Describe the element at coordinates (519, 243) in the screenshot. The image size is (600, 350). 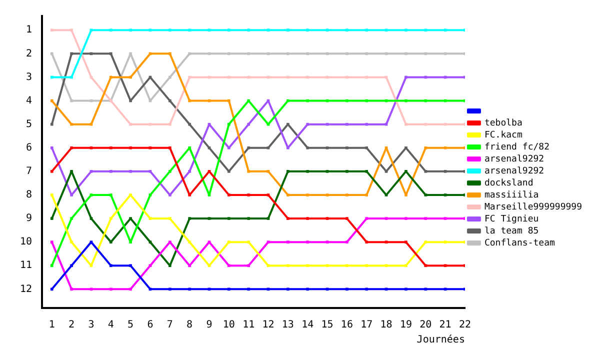
I see `legend-label: Conflans-team` at that location.